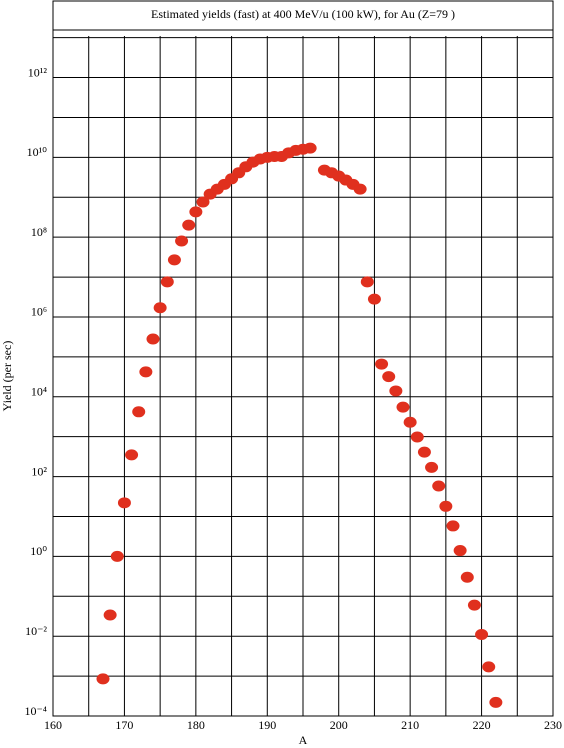  I want to click on y-tick-label: 10², so click(39, 471).